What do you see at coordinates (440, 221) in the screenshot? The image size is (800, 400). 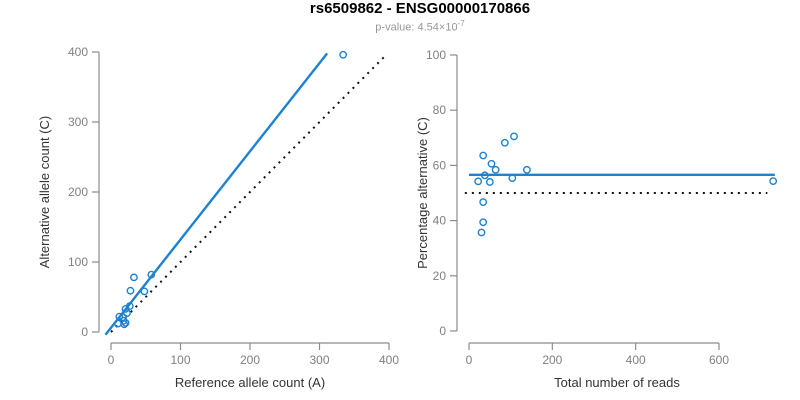 I see `y-tick-label: 40` at bounding box center [440, 221].